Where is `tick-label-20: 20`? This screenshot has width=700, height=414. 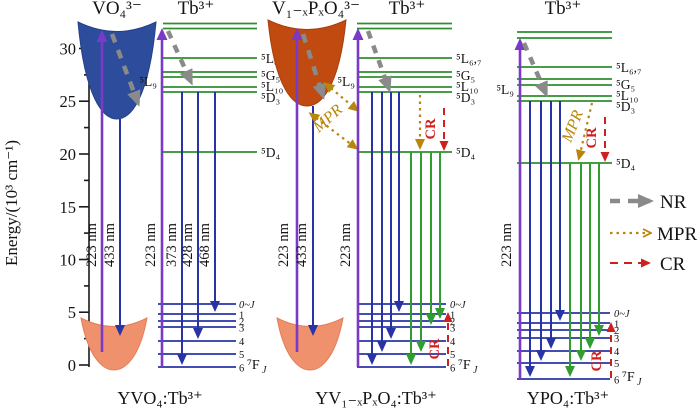
tick-label-20: 20 is located at coordinates (68, 154).